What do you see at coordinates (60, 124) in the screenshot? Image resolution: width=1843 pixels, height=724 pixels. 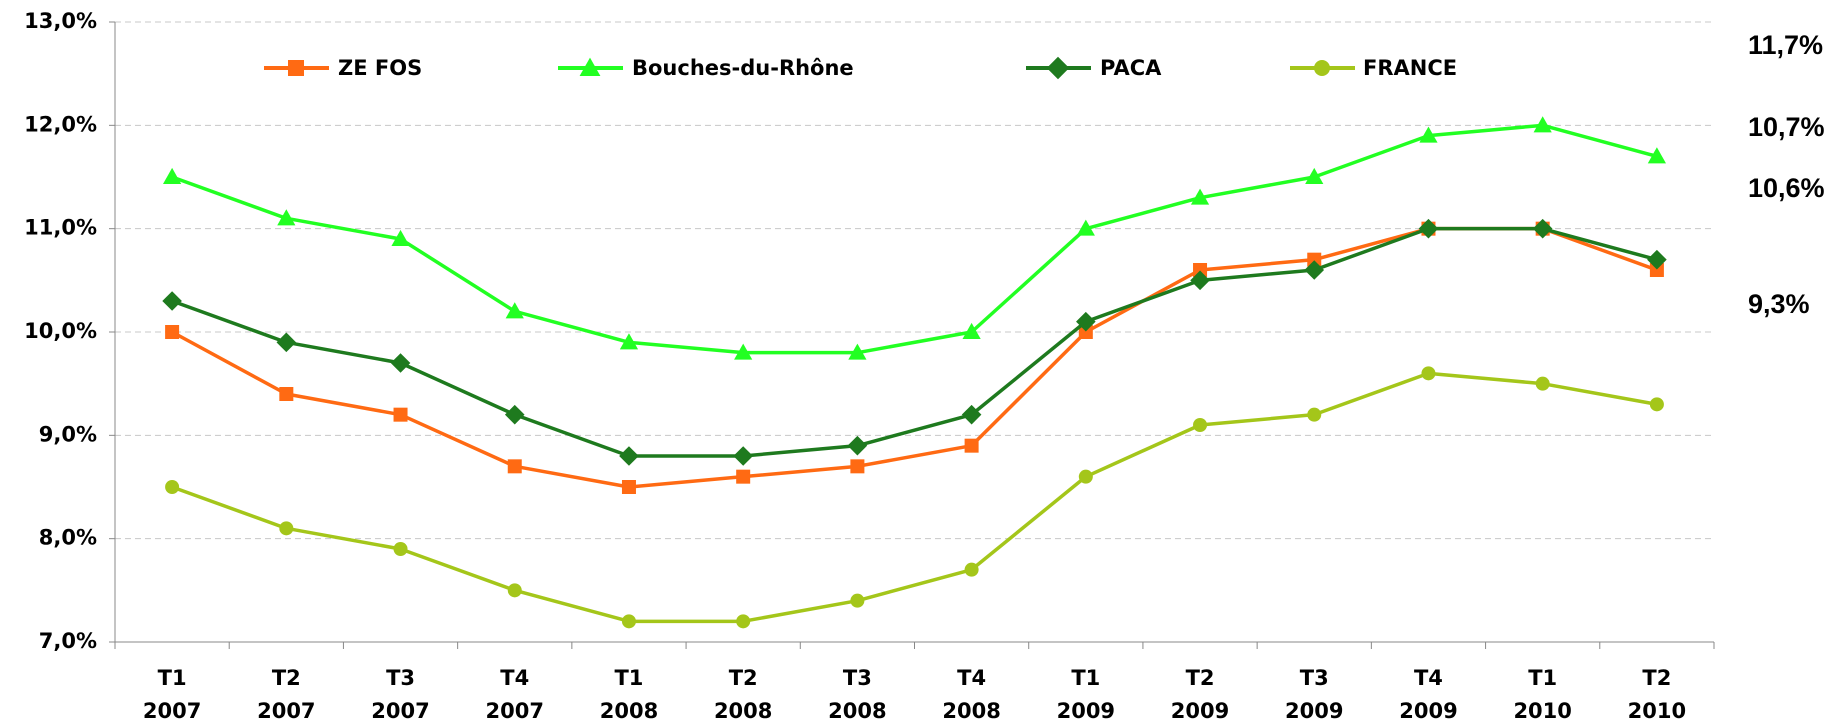 I see `y-tick-label: 12,0%` at bounding box center [60, 124].